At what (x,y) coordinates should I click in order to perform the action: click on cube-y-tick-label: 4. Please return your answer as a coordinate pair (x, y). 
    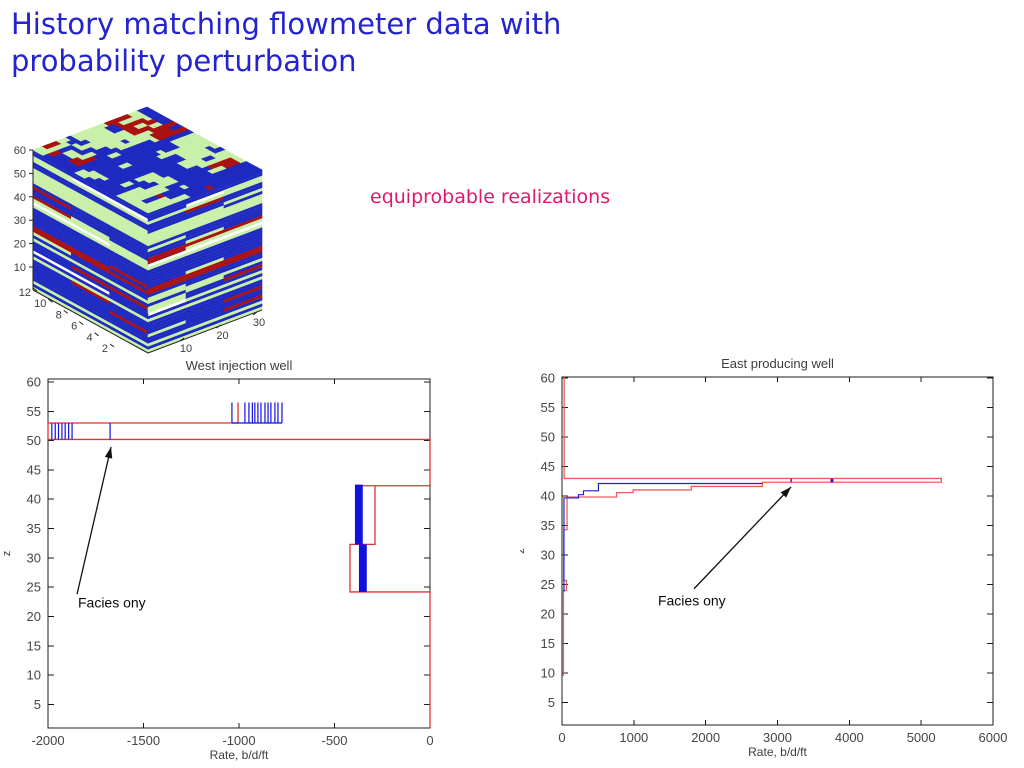
    Looking at the image, I should click on (89, 338).